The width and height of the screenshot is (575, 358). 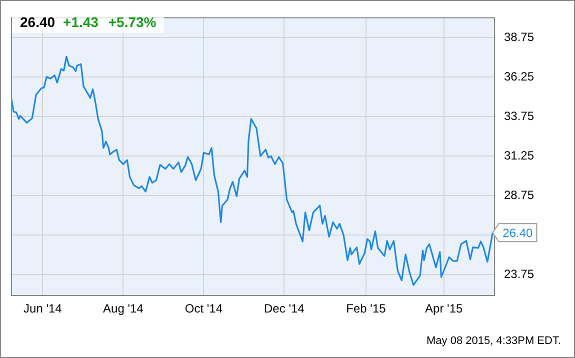 I want to click on y-tick-label: 36.25, so click(x=519, y=76).